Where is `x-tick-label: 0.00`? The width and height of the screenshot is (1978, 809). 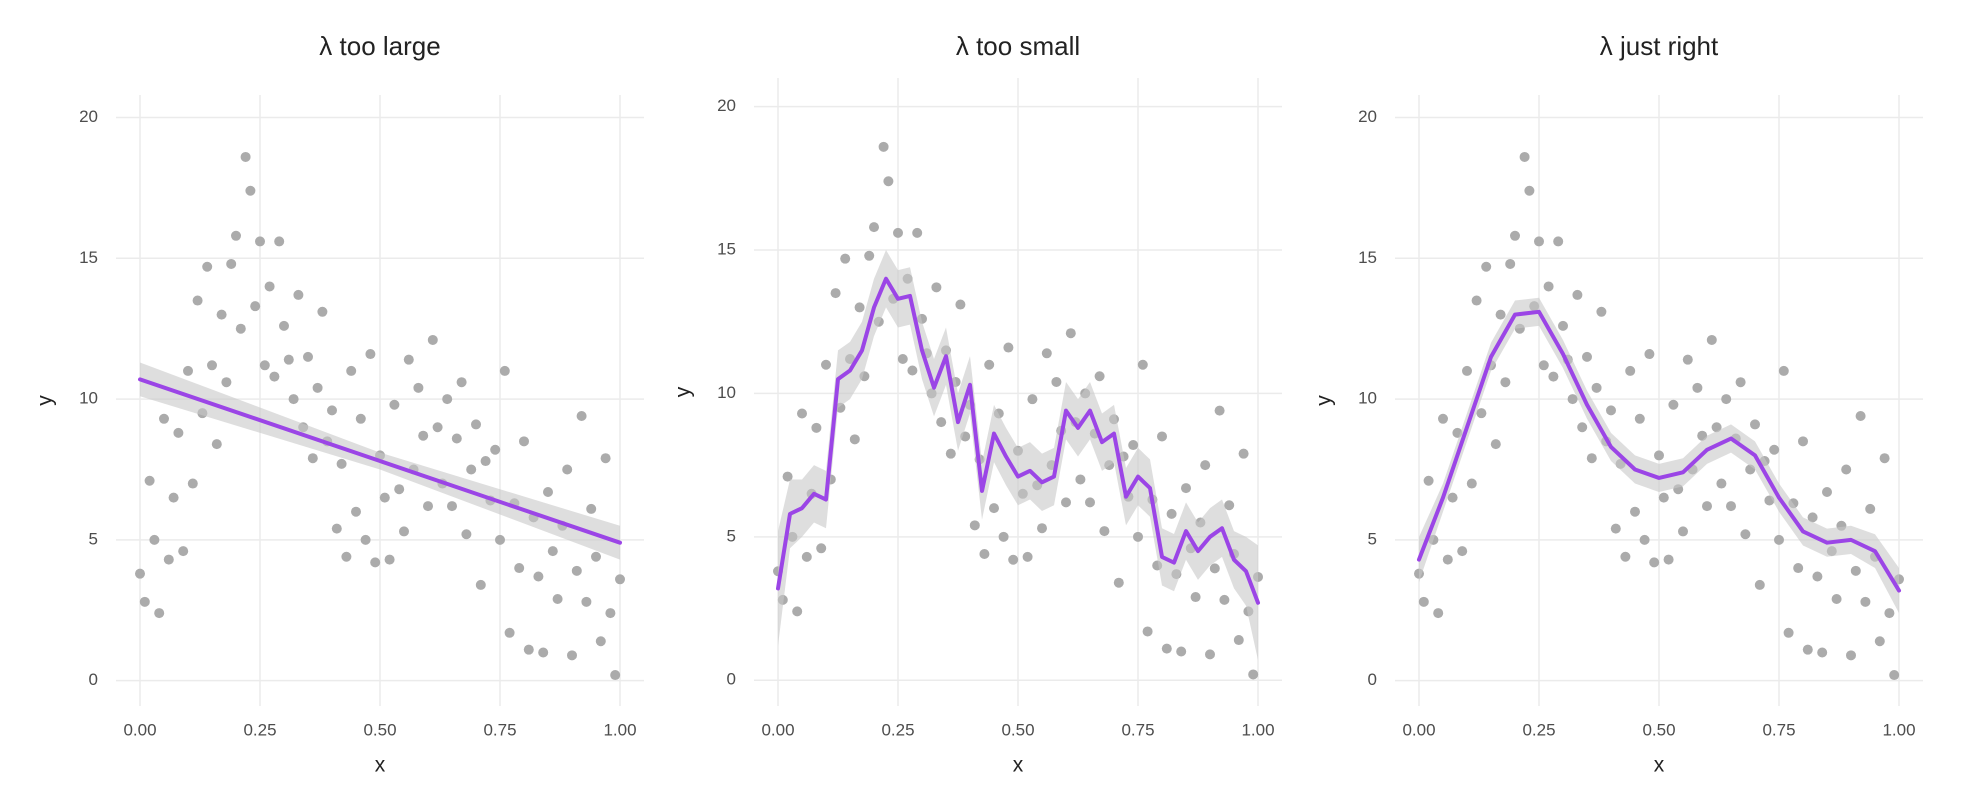
x-tick-label: 0.00 is located at coordinates (139, 729).